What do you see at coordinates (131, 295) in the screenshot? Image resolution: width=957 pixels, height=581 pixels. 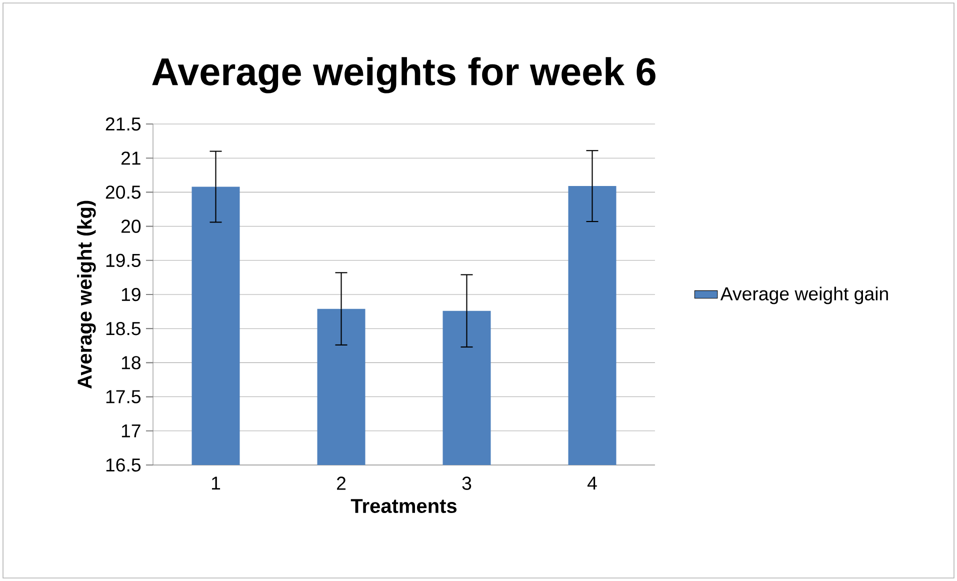 I see `y-tick-label: 19` at bounding box center [131, 295].